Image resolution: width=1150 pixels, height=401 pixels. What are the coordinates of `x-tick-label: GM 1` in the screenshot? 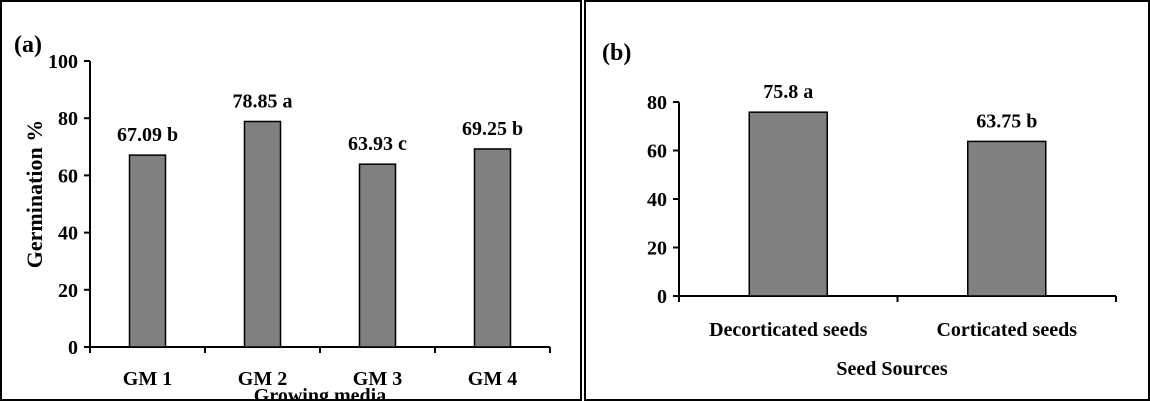 It's located at (147, 379).